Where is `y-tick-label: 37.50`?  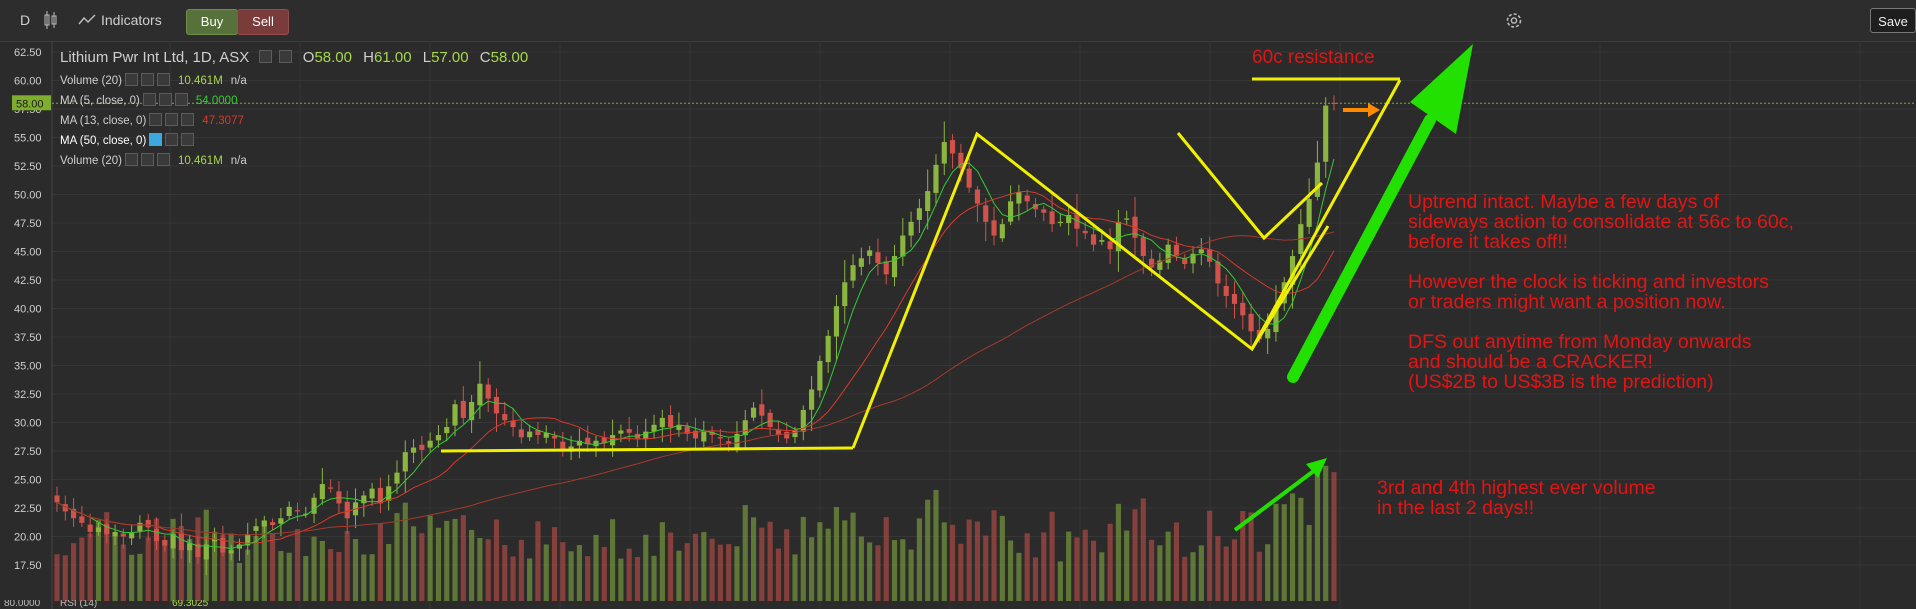
y-tick-label: 37.50 is located at coordinates (28, 338).